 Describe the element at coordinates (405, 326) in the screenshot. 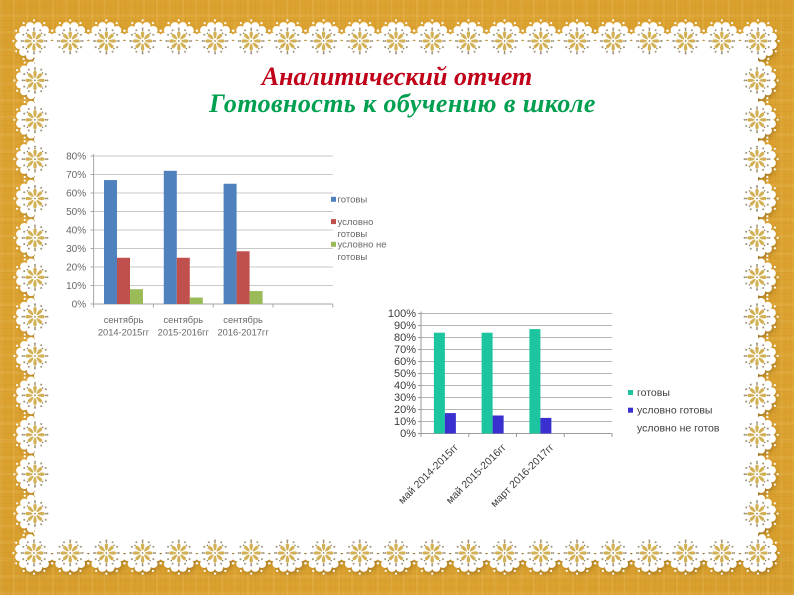

I see `svg-text: 90%` at that location.